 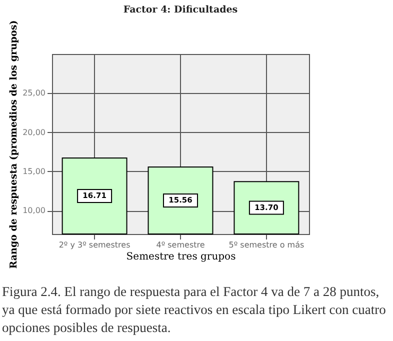 I want to click on y-tick-label: 20,00, so click(x=34, y=132).